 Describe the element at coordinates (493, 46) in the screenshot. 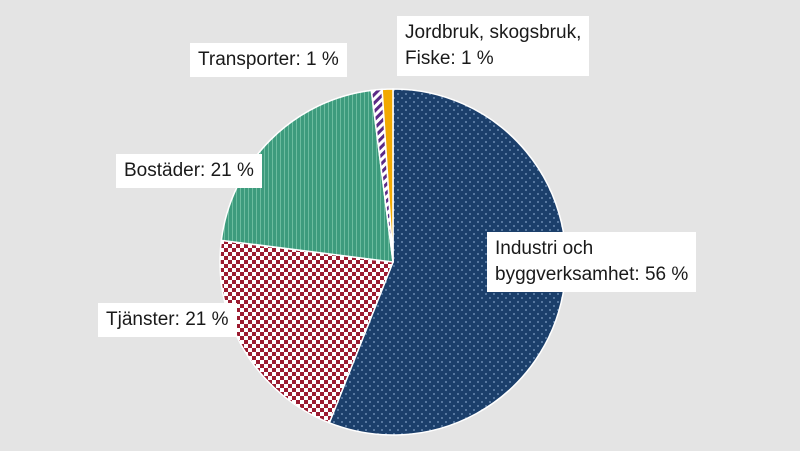

I see `slice-label-jordbruk: Jordbruk, skogsbruk, Fiske: 1 %` at that location.